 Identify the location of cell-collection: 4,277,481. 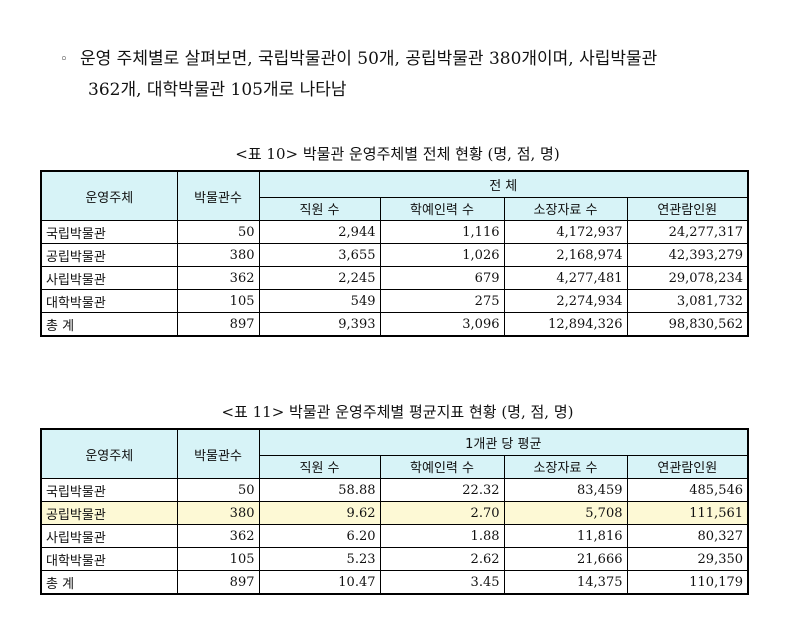
(565, 278).